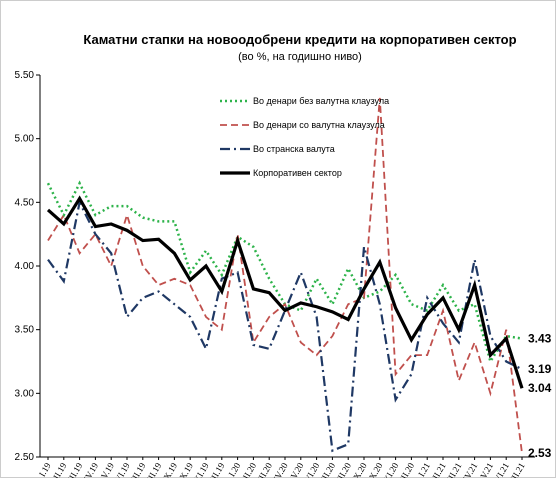 This screenshot has width=556, height=478. What do you see at coordinates (294, 149) in the screenshot?
I see `legend-label: Во странска валута` at bounding box center [294, 149].